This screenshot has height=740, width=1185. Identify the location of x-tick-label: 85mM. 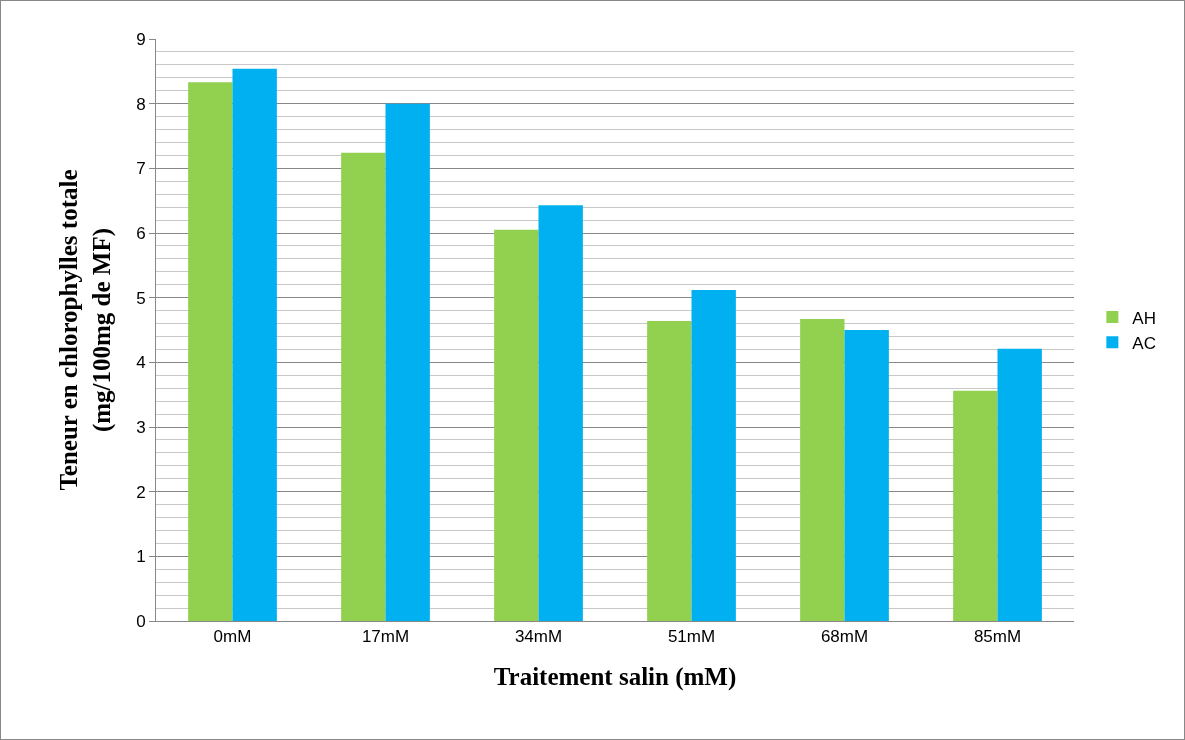
(997, 637).